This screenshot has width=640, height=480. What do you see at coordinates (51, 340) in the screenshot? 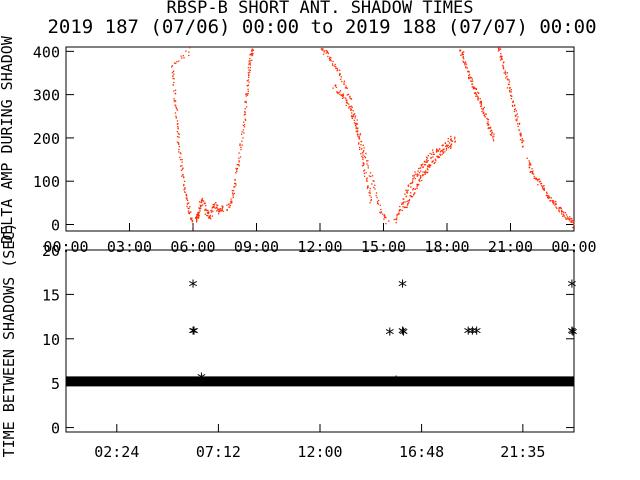
I see `bottom-y-tick-label: 10` at bounding box center [51, 340].